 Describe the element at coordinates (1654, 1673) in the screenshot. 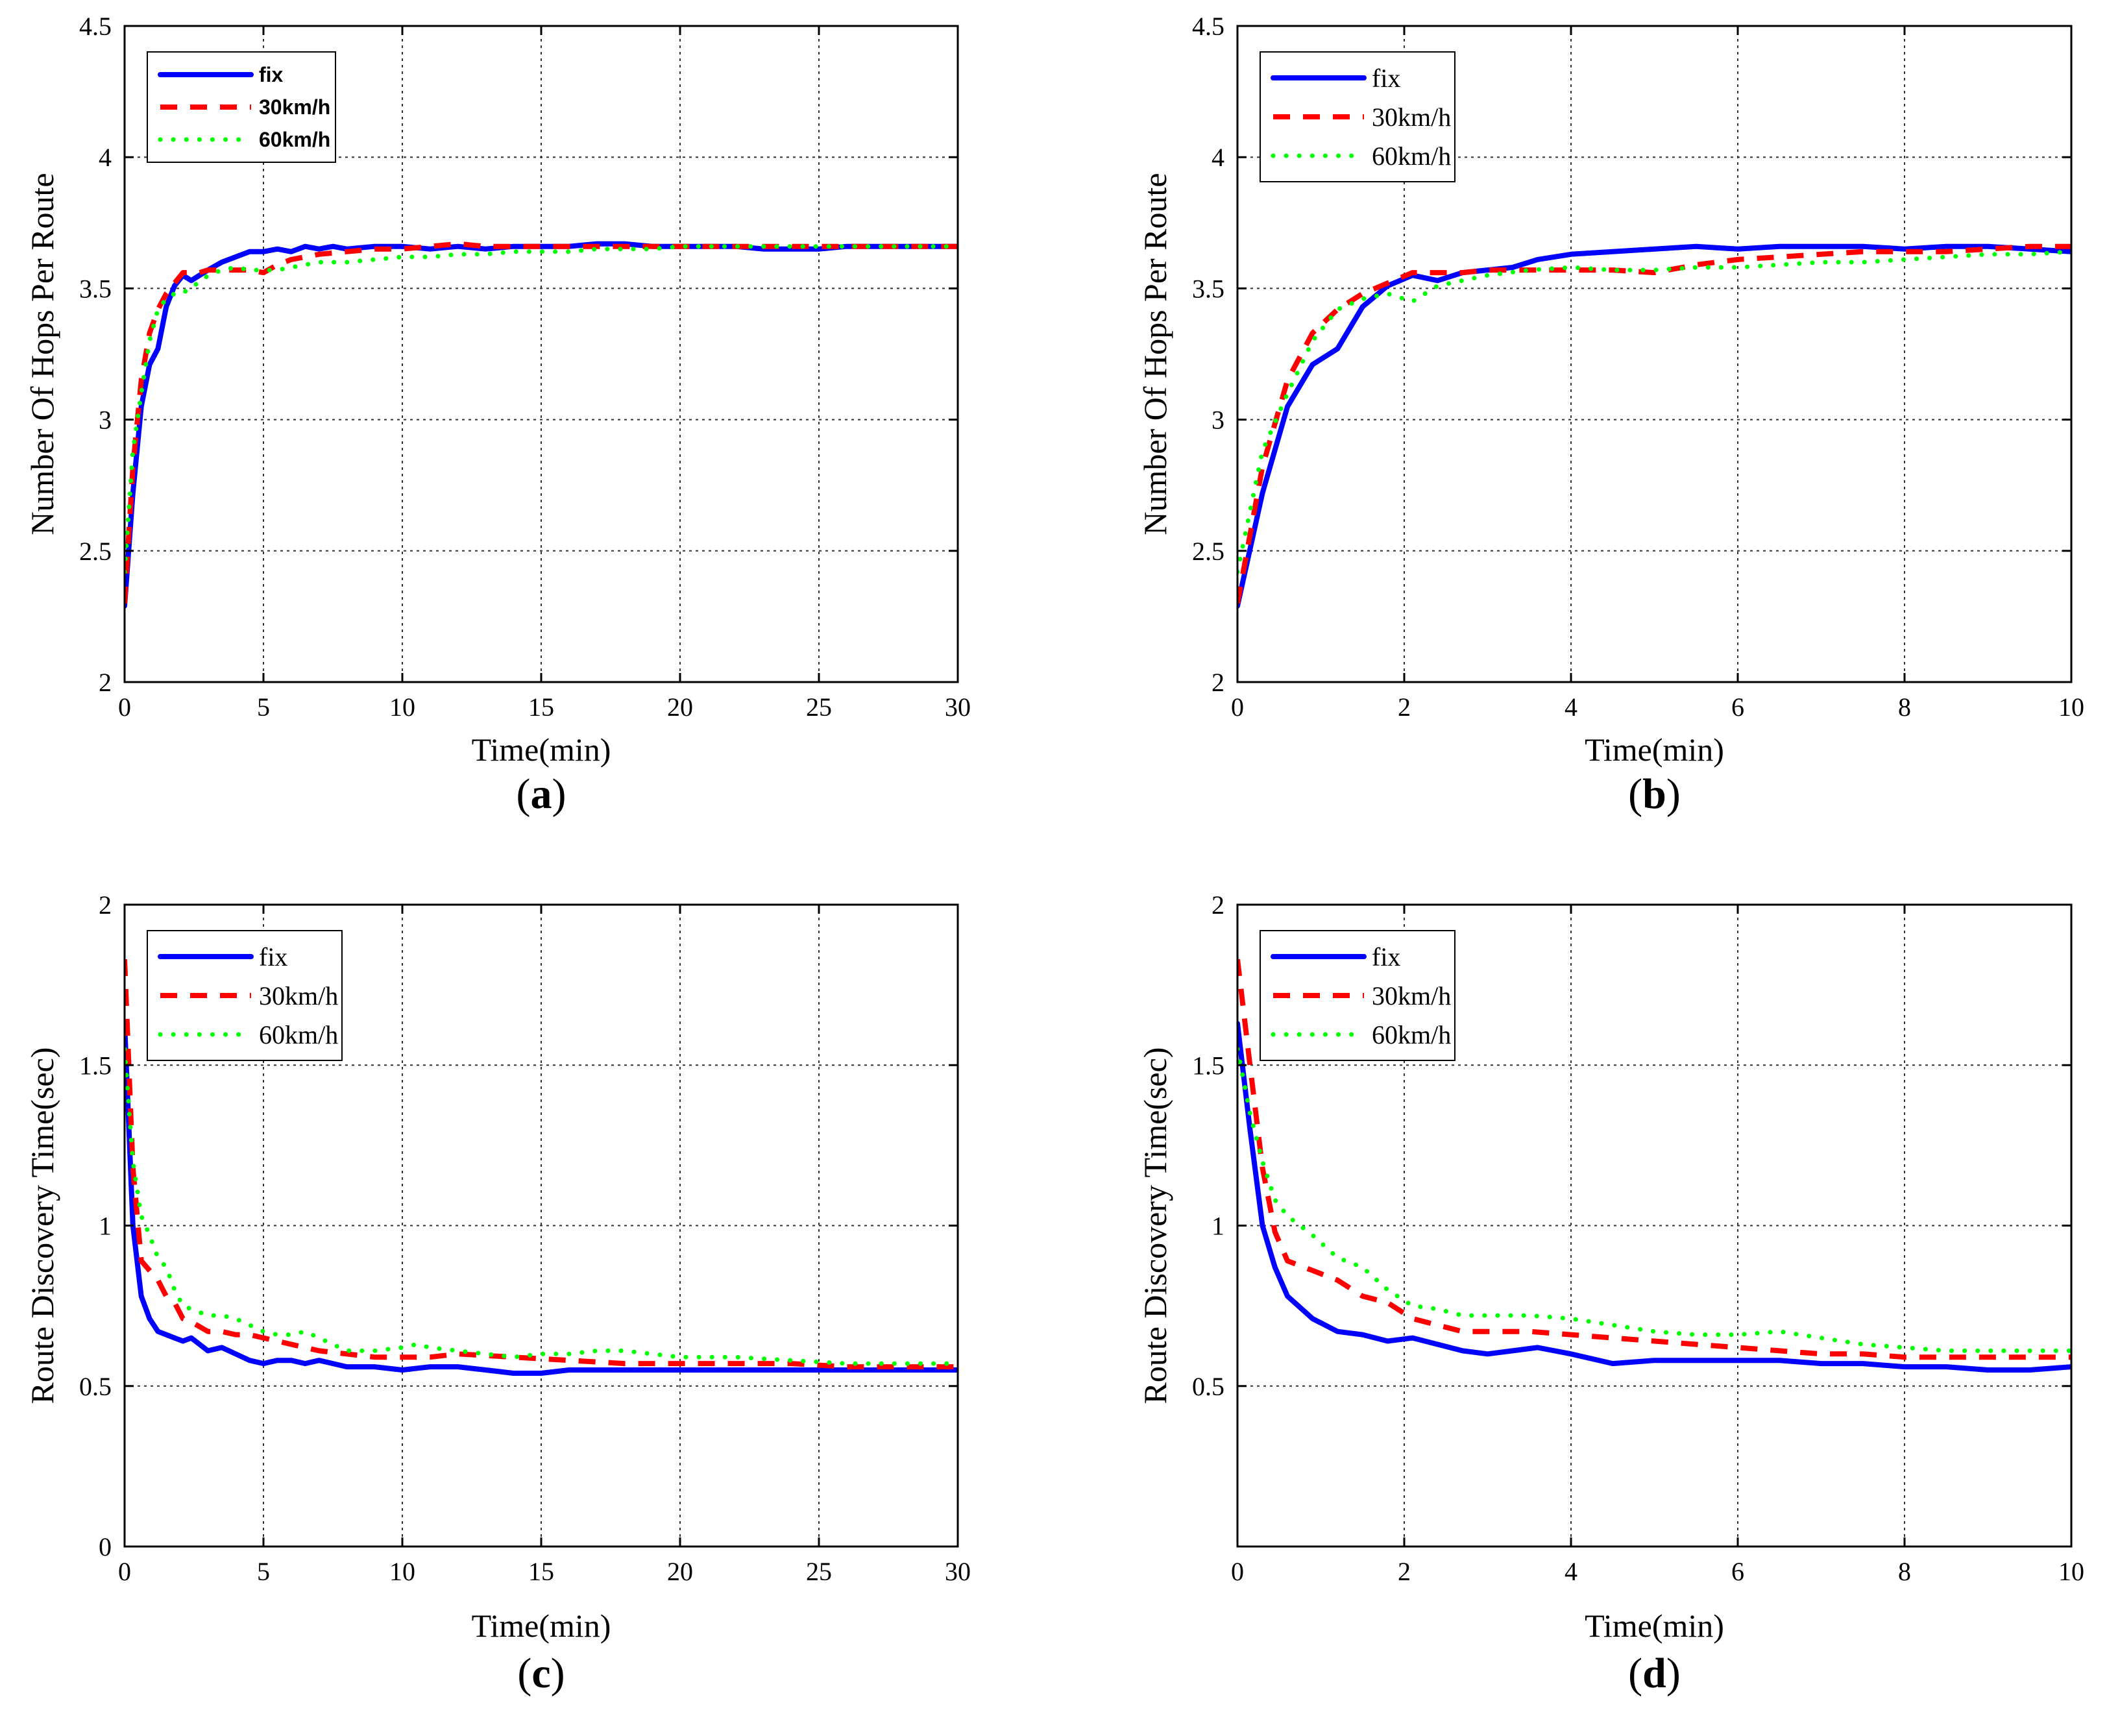

I see `panel-label: (d)` at that location.